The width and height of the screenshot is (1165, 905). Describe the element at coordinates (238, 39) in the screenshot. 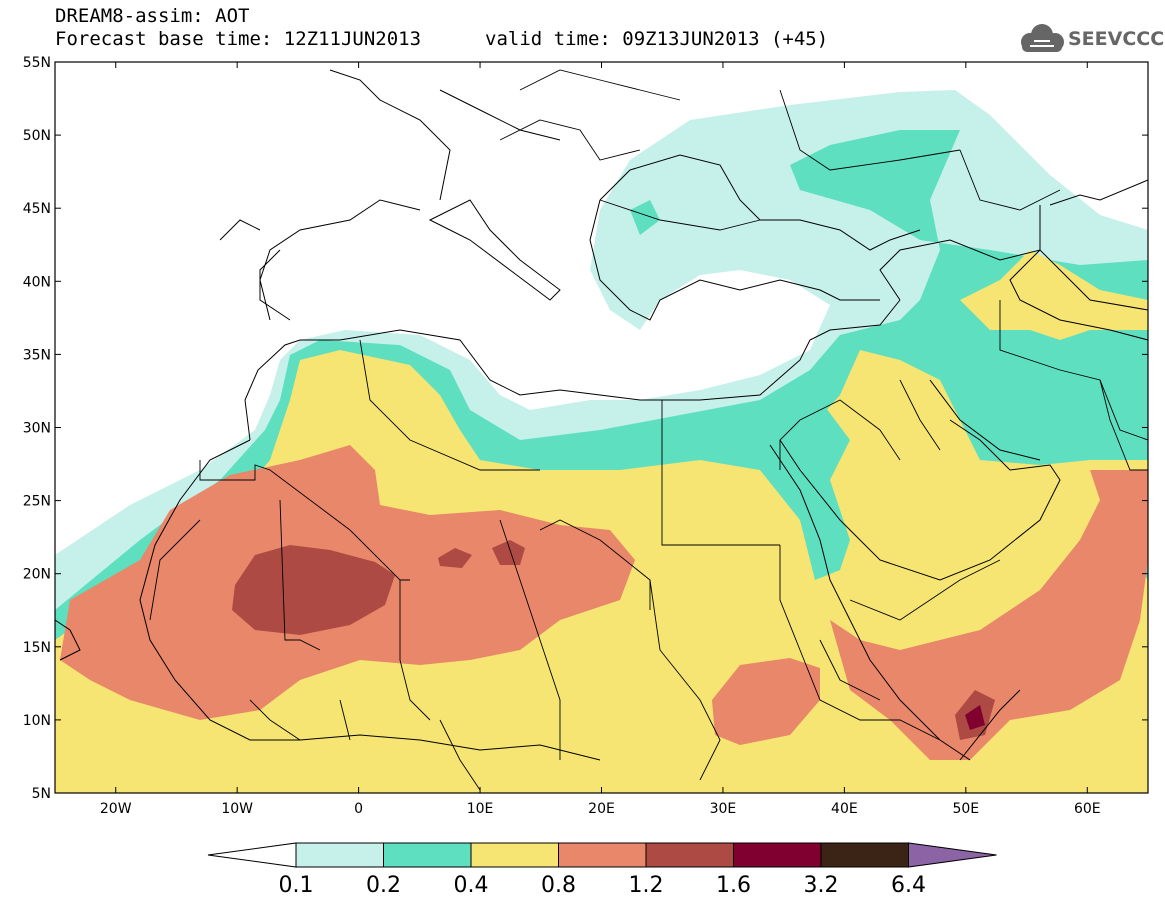

I see `forecast-base-time: Forecast base time: 12Z11JUN2013` at that location.